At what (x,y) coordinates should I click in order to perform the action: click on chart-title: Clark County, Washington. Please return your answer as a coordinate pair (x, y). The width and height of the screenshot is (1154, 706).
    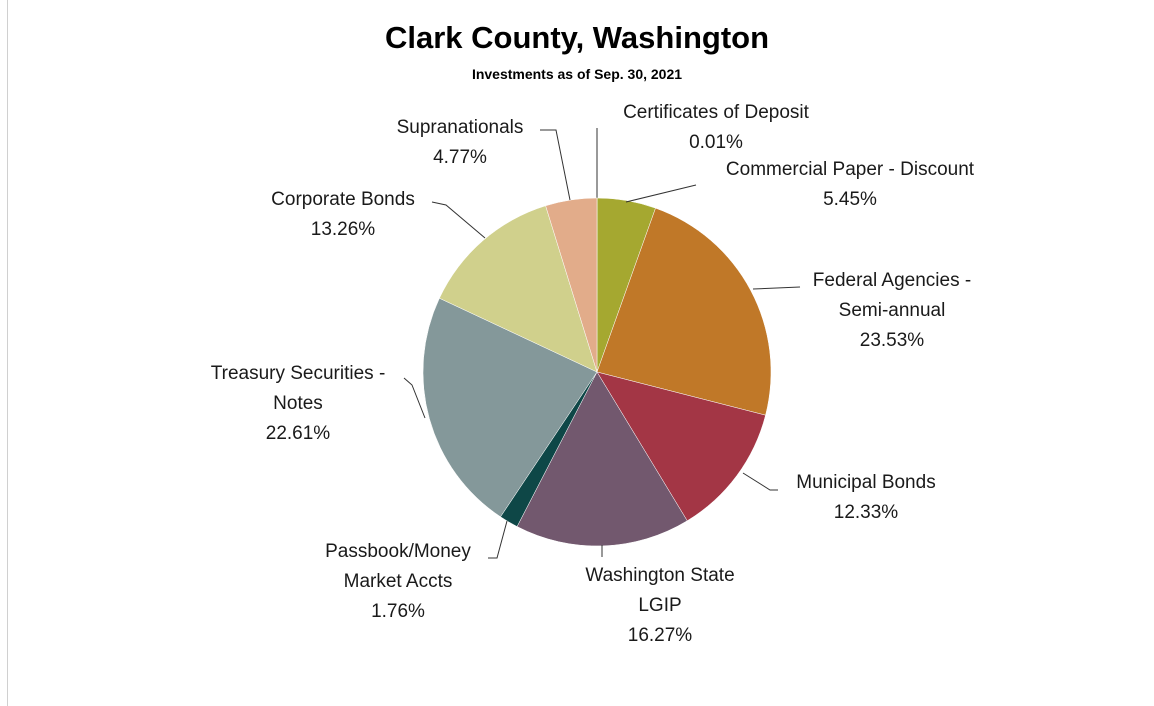
    Looking at the image, I should click on (577, 37).